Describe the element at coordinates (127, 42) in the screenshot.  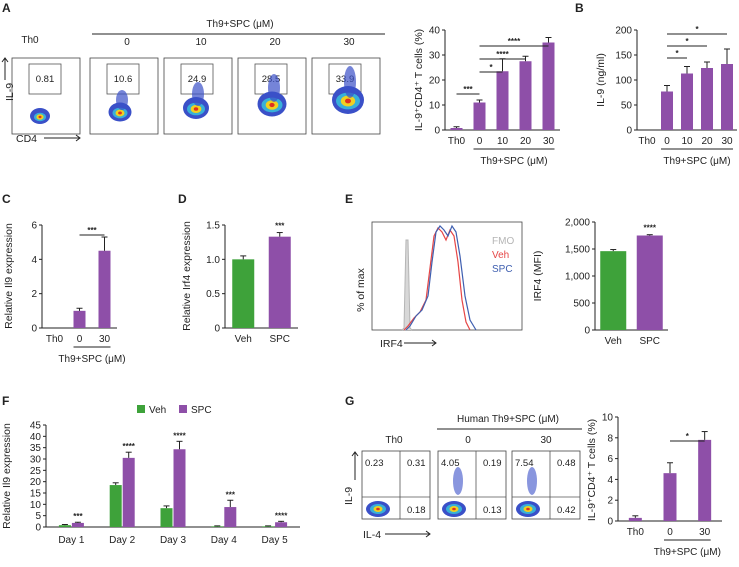
I see `a-dose-0: 0` at that location.